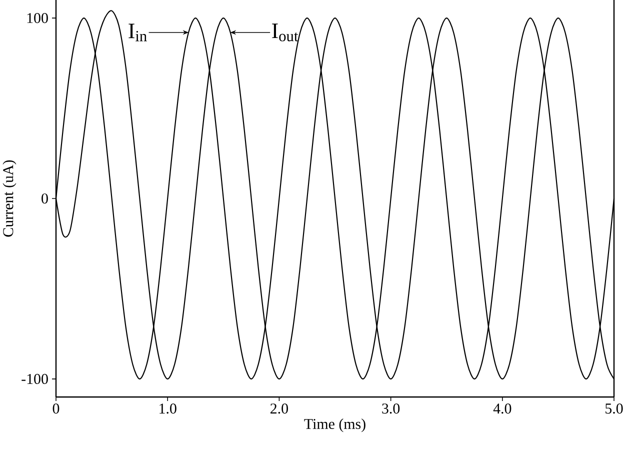 This screenshot has height=459, width=627. I want to click on y-tick-label: -100, so click(35, 379).